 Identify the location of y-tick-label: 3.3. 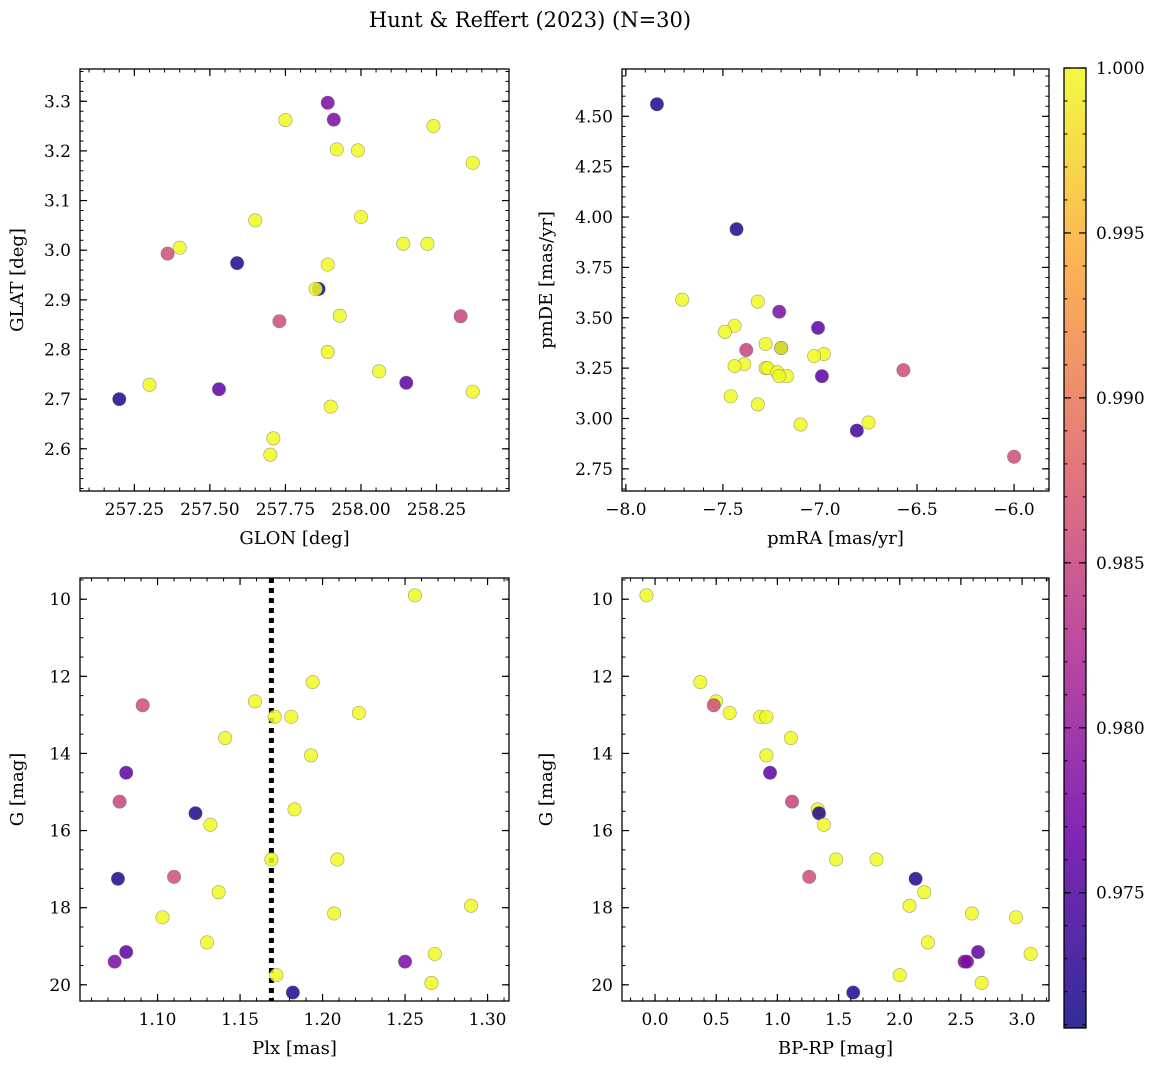
(57, 102).